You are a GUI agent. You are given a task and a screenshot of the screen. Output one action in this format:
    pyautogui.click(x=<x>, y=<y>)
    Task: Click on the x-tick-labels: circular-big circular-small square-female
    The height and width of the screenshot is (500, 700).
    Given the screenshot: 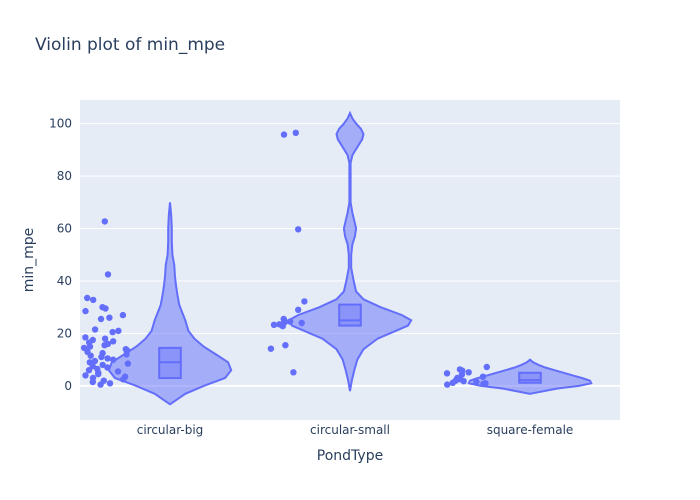 What is the action you would take?
    pyautogui.click(x=355, y=430)
    